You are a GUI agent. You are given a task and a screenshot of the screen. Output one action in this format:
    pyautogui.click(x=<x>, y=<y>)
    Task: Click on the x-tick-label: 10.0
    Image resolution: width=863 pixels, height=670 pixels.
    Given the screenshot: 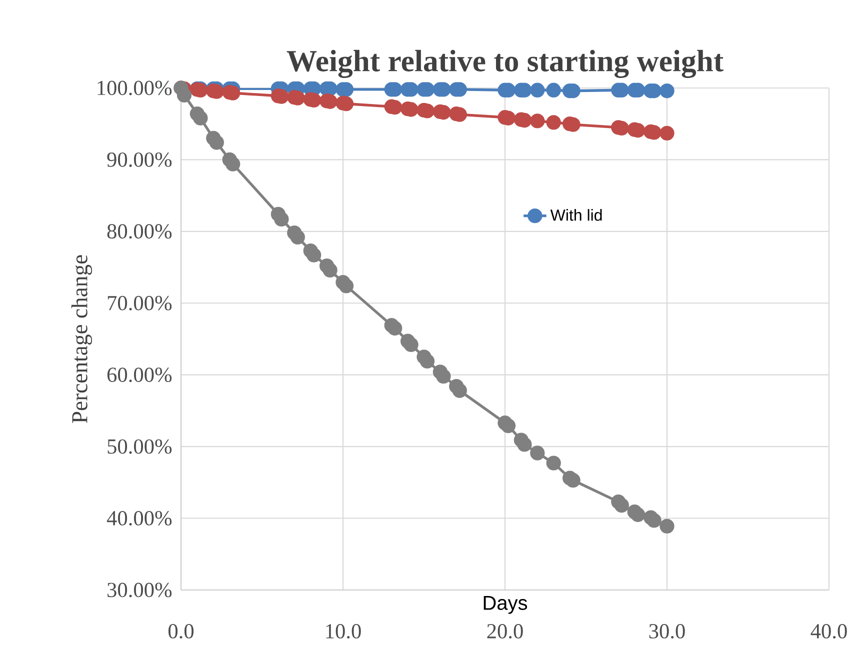 What is the action you would take?
    pyautogui.click(x=343, y=631)
    